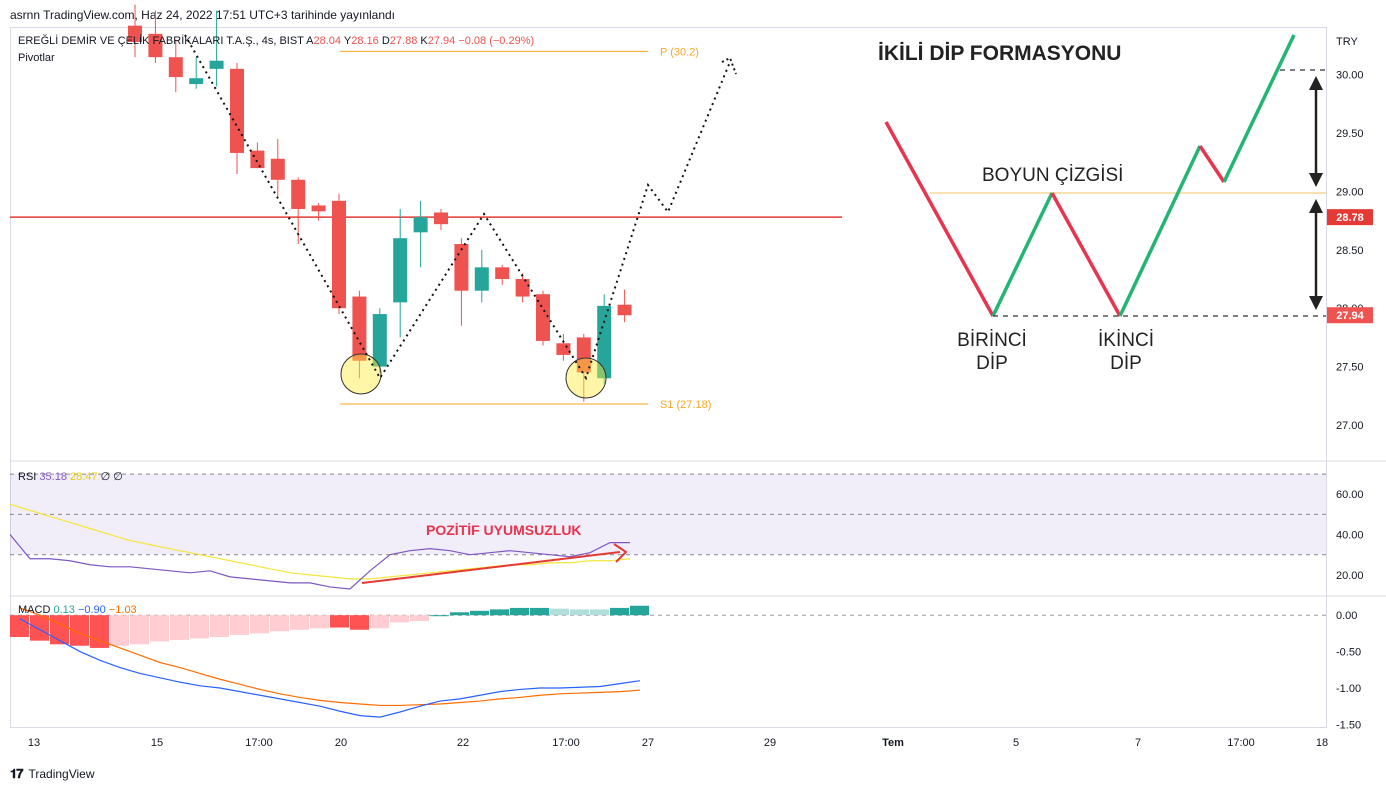 This screenshot has height=791, width=1386. What do you see at coordinates (1016, 743) in the screenshot?
I see `time-tick-label: 5` at bounding box center [1016, 743].